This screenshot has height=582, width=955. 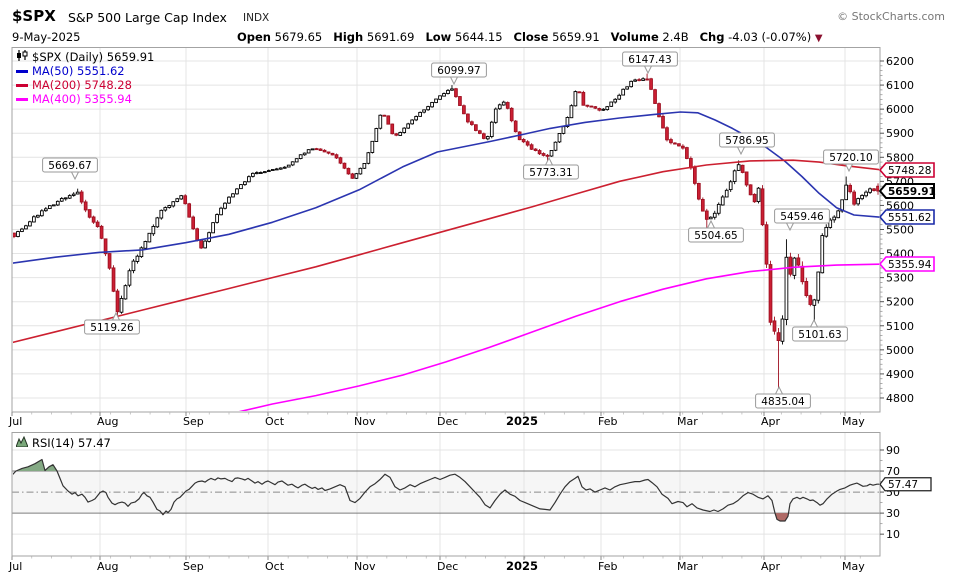 What do you see at coordinates (22, 71) in the screenshot?
I see `ma50-line-swatch` at bounding box center [22, 71].